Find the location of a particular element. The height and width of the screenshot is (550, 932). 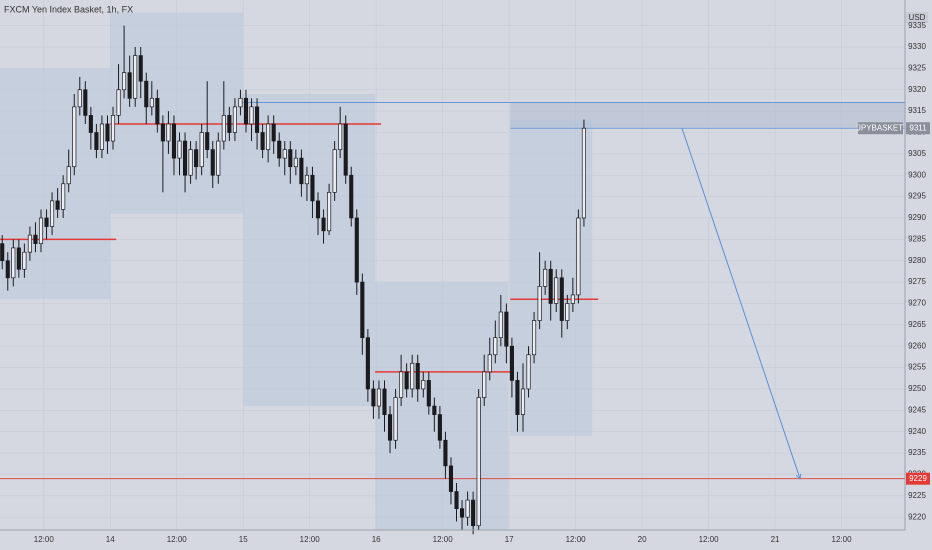

y-tick-label: 9330 is located at coordinates (917, 46).